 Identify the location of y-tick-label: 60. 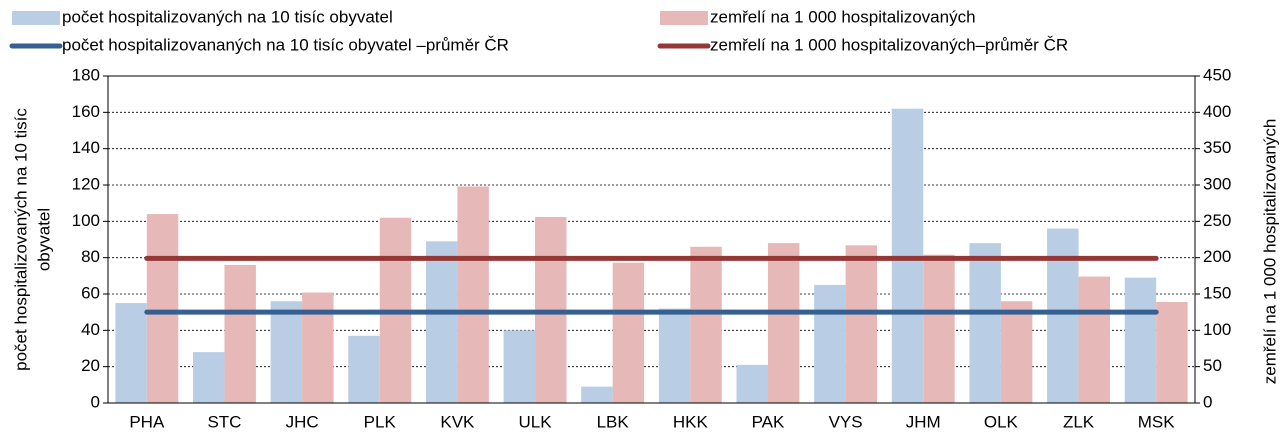
(90, 292).